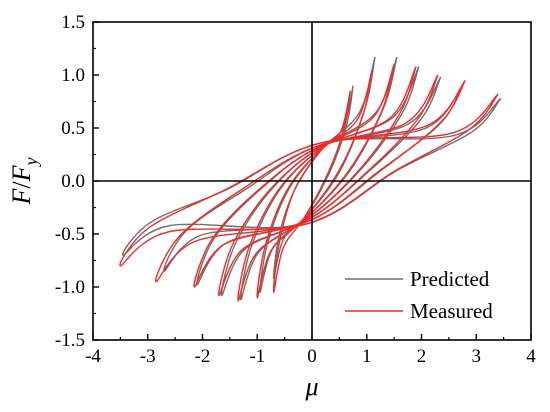 The width and height of the screenshot is (550, 412). Describe the element at coordinates (70, 234) in the screenshot. I see `y-tick-label: -0.5` at that location.